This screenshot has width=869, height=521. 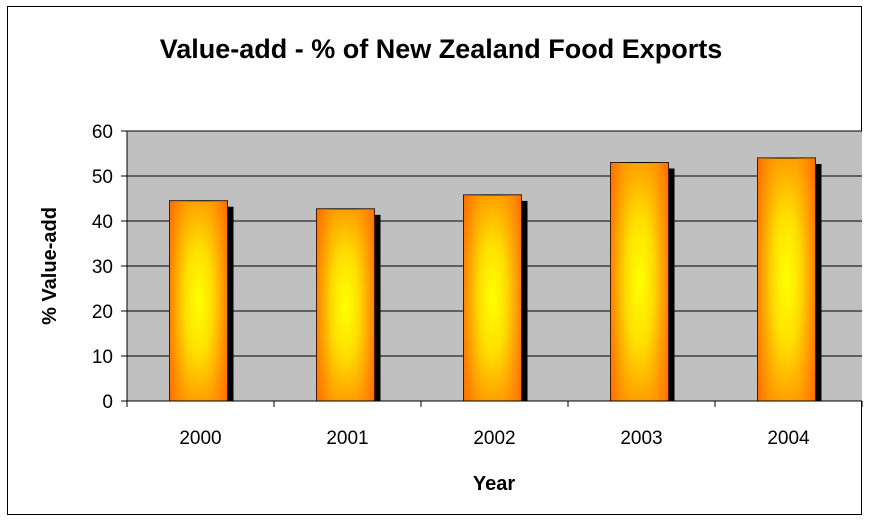 What do you see at coordinates (788, 438) in the screenshot?
I see `x-tick-label: 2004` at bounding box center [788, 438].